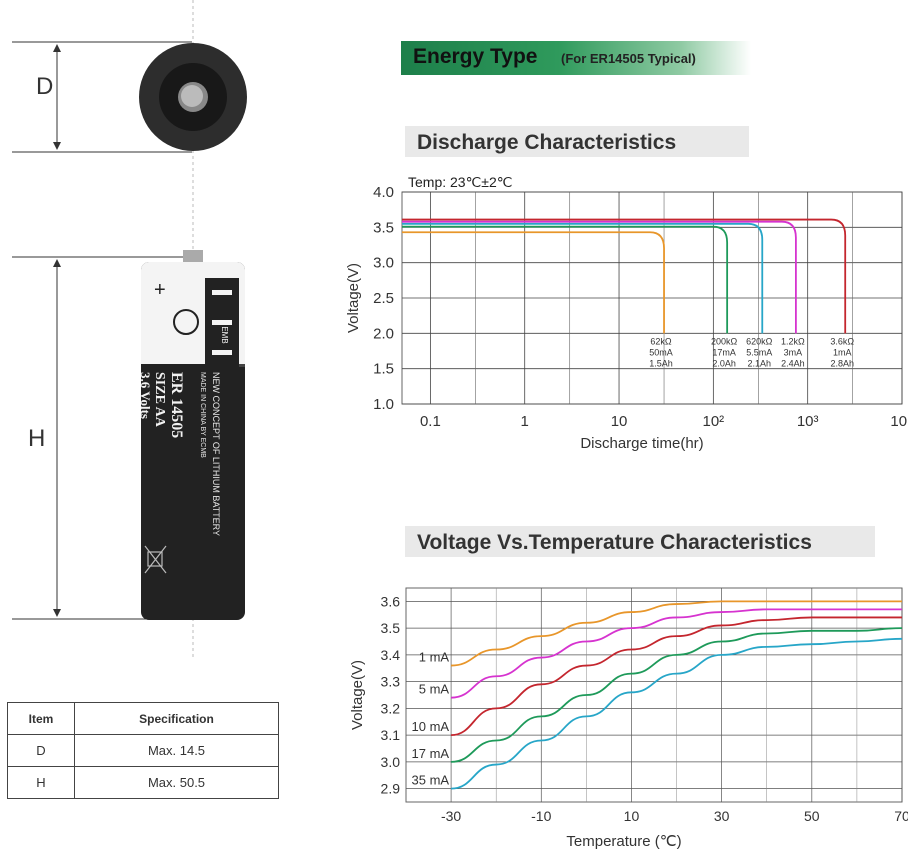 This screenshot has width=908, height=855. What do you see at coordinates (808, 421) in the screenshot?
I see `discharge-xtick-label: 10³` at bounding box center [808, 421].